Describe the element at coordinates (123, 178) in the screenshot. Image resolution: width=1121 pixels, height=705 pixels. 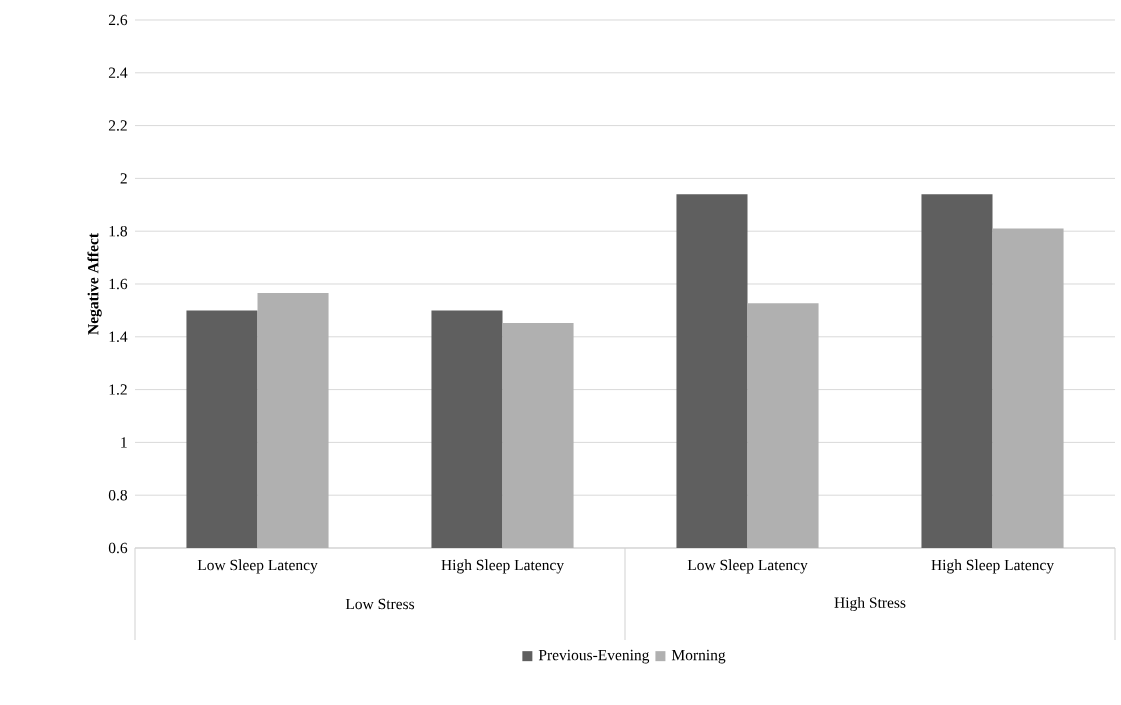
I see `y-tick-label: 2` at that location.